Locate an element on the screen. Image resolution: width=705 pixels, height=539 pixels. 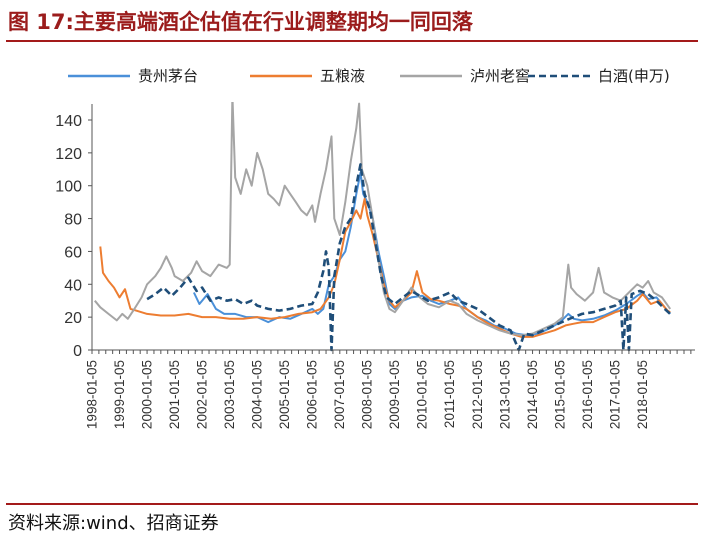
x-tick-label: 2003-01-05 is located at coordinates (229, 394).